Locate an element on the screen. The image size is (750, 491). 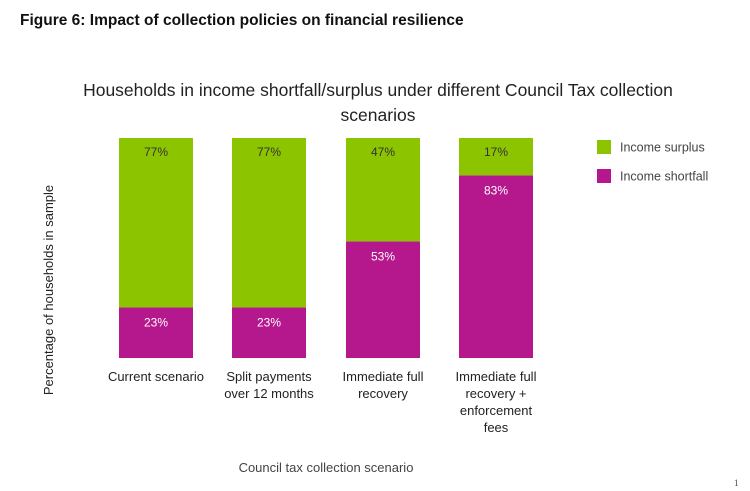
data-label-income-shortfall: 53% is located at coordinates (383, 256).